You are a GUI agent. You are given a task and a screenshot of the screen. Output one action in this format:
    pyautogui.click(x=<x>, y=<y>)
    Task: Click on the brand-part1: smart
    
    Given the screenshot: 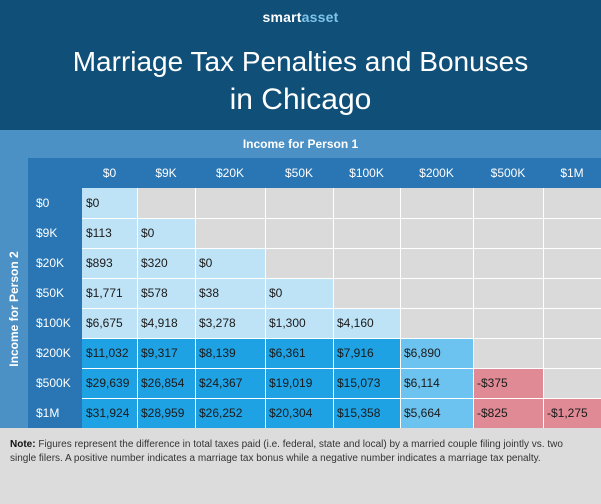 What is the action you would take?
    pyautogui.click(x=282, y=17)
    